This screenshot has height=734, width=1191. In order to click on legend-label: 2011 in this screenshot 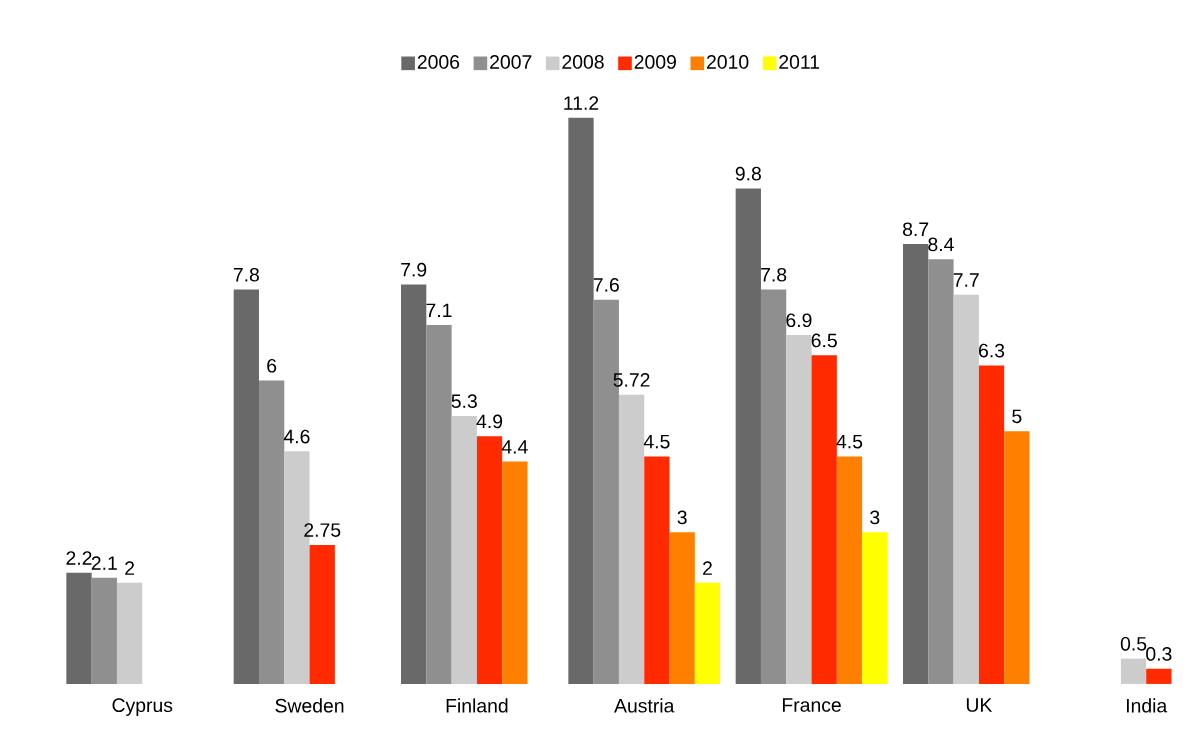, I will do `click(799, 62)`.